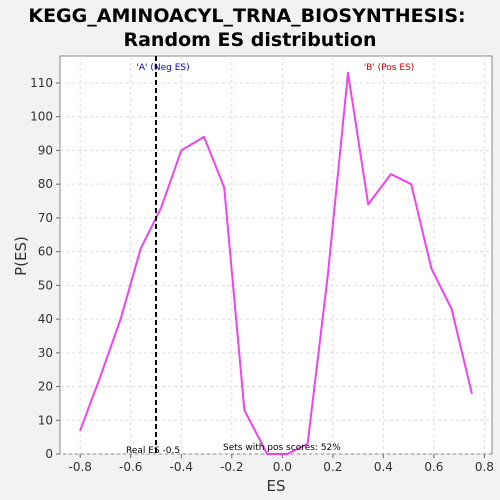 The image size is (500, 500). What do you see at coordinates (45, 285) in the screenshot?
I see `y-tick-label: 50` at bounding box center [45, 285].